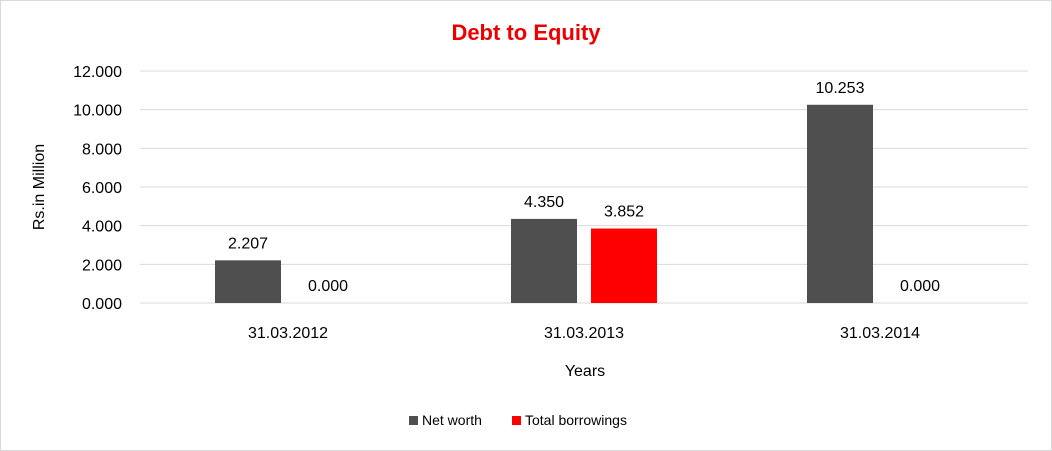  Describe the element at coordinates (102, 265) in the screenshot. I see `y-tick-label: 2.000` at that location.